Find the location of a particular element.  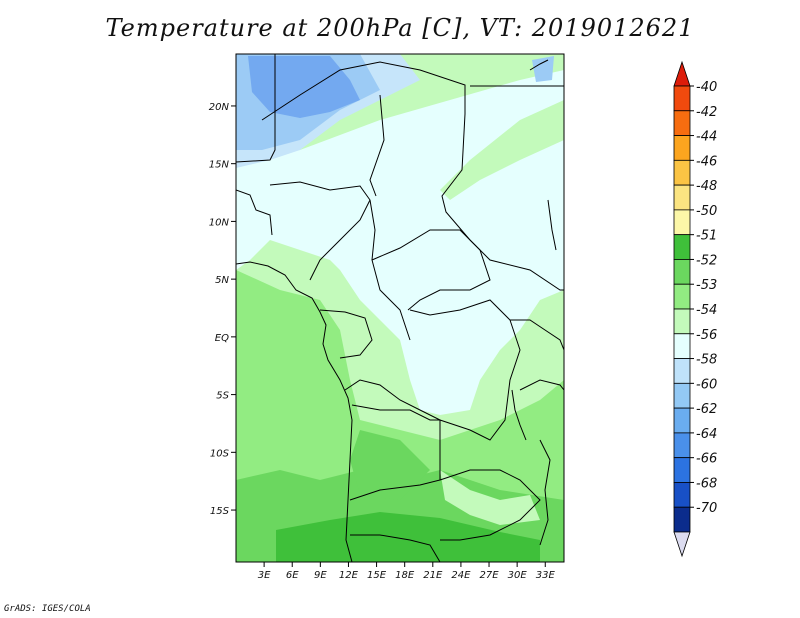

field-mild-strip is located at coordinates (490, 497).